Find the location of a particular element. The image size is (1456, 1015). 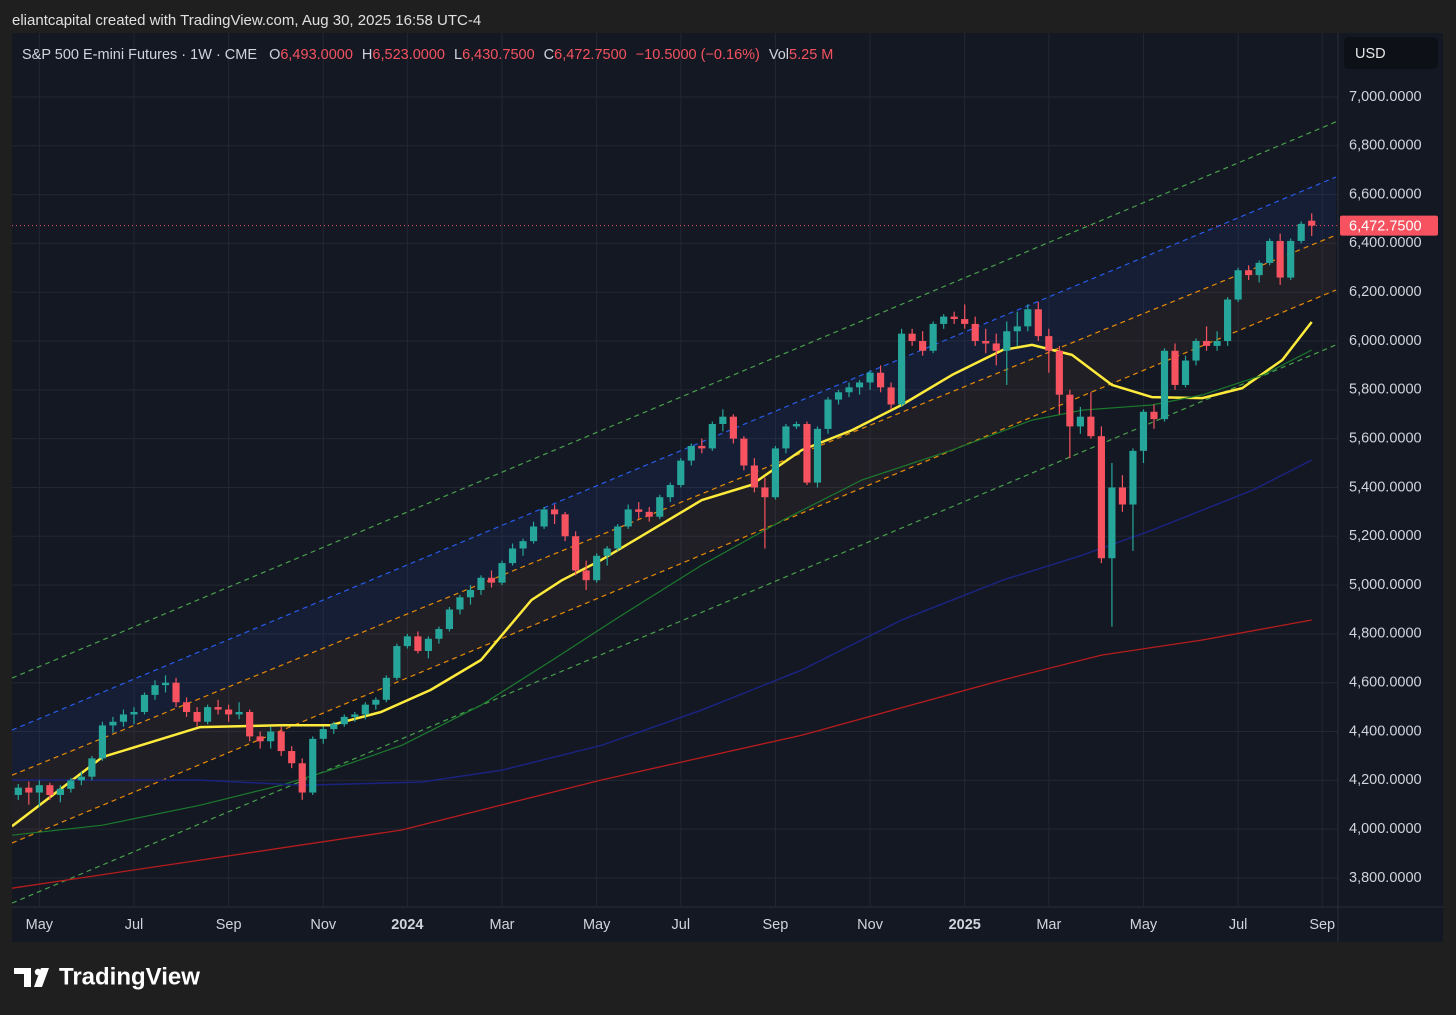

x-tick-label: Sep is located at coordinates (1322, 925).